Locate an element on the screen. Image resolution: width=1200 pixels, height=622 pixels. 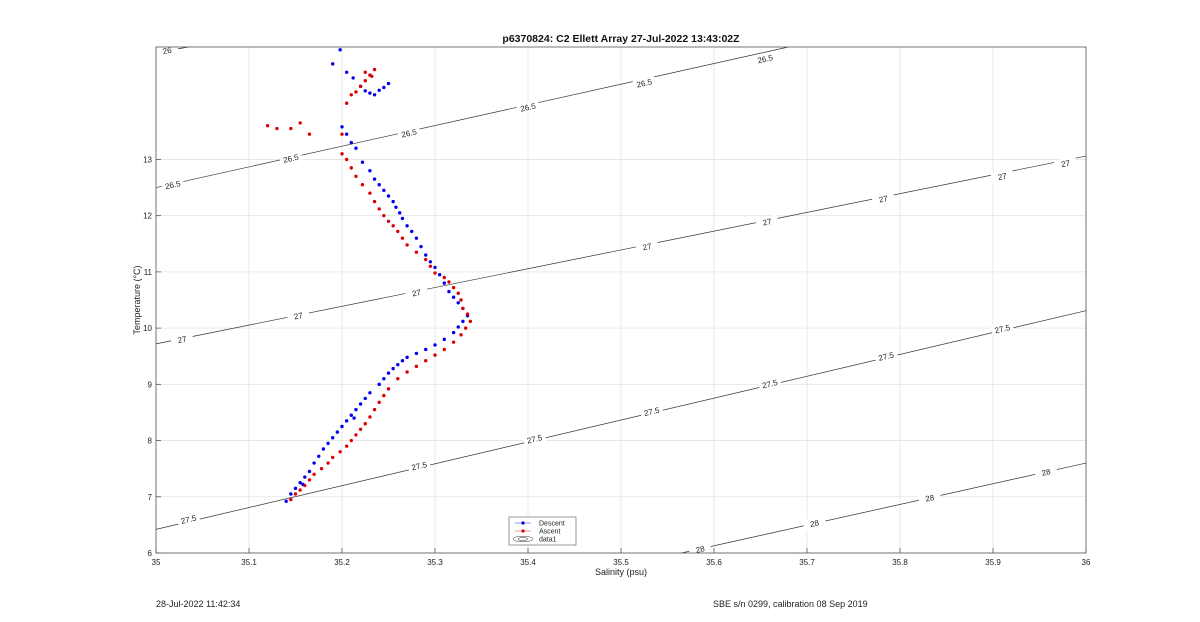
y-tick-label: 10 is located at coordinates (147, 328).